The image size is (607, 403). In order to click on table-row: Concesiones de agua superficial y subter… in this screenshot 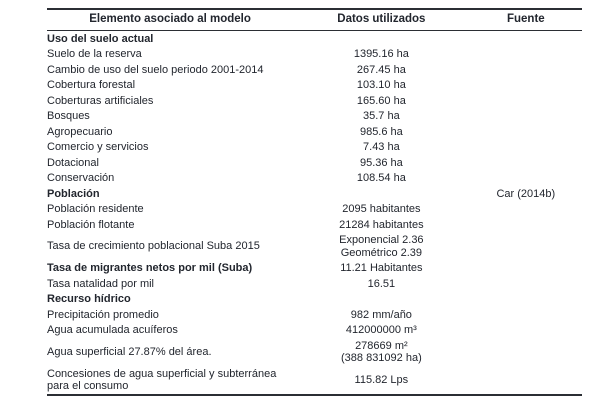, I will do `click(314, 380)`.